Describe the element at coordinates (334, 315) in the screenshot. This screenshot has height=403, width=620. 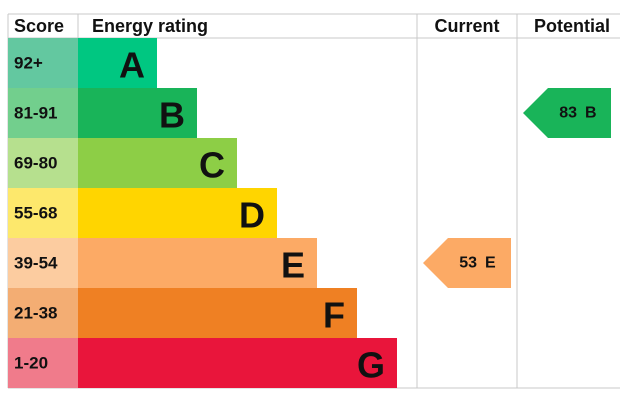
I see `rating-letter: F` at that location.